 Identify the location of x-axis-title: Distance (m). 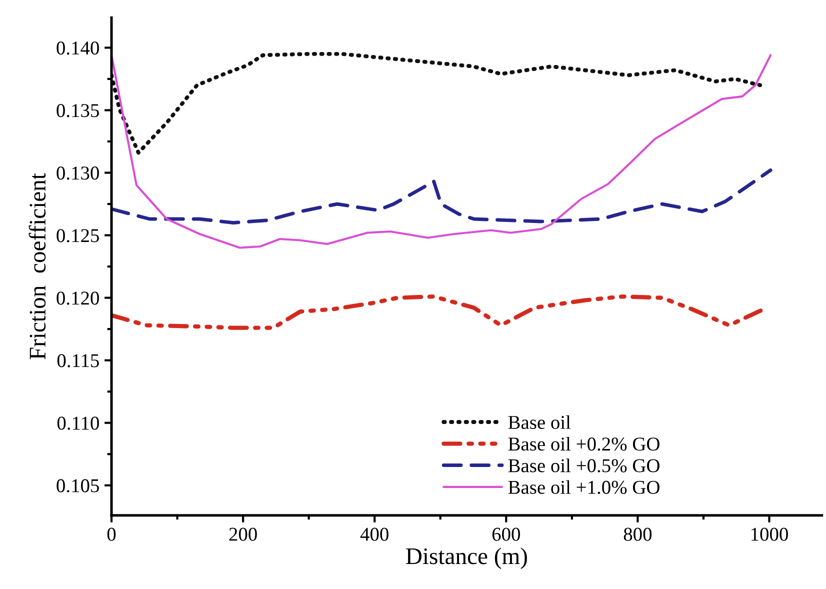
(466, 559).